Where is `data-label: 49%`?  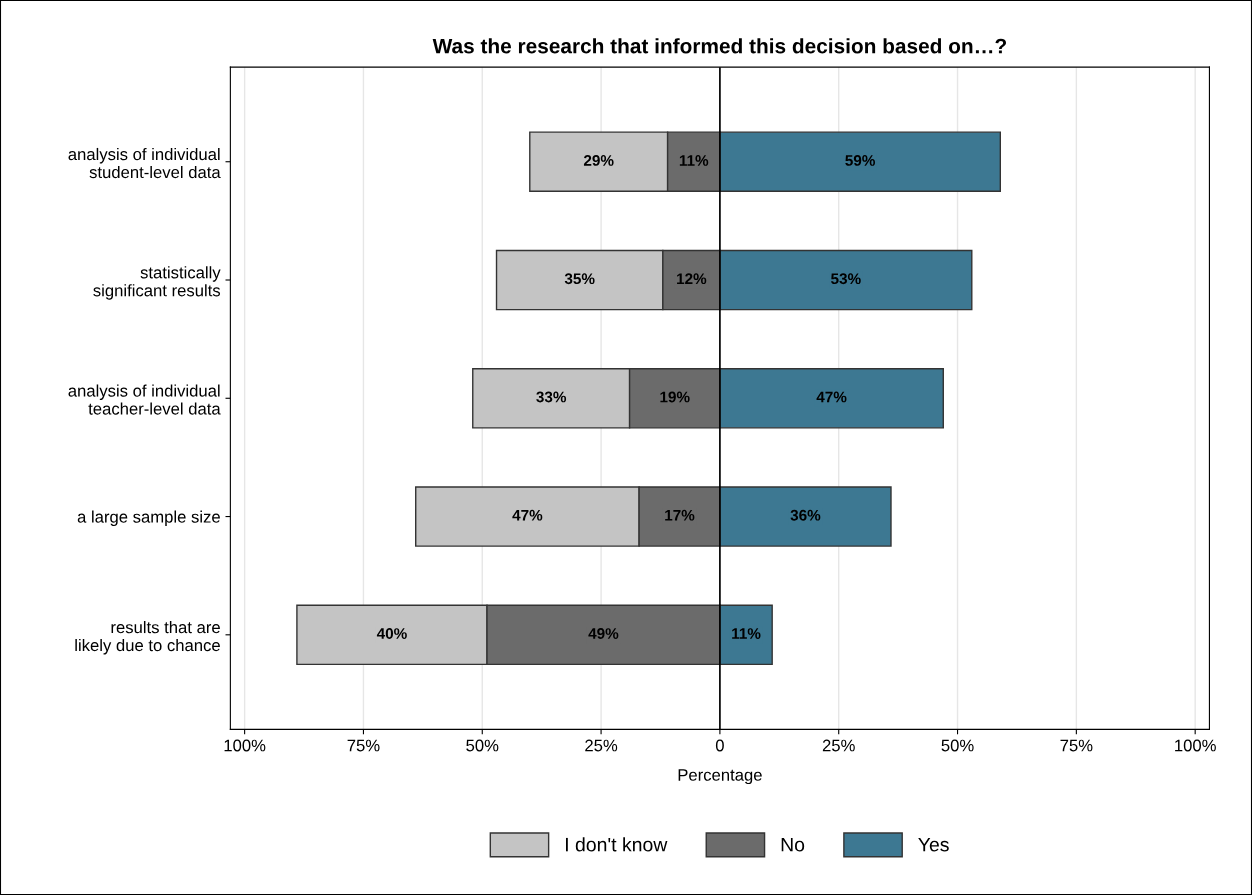 data-label: 49% is located at coordinates (603, 633).